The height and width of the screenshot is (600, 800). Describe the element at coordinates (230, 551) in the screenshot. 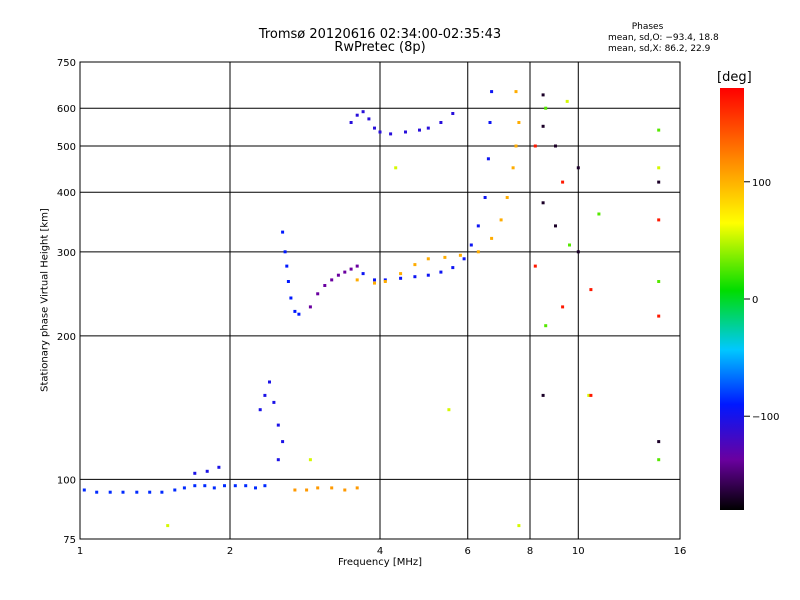

I see `x-tick-label: 2` at that location.